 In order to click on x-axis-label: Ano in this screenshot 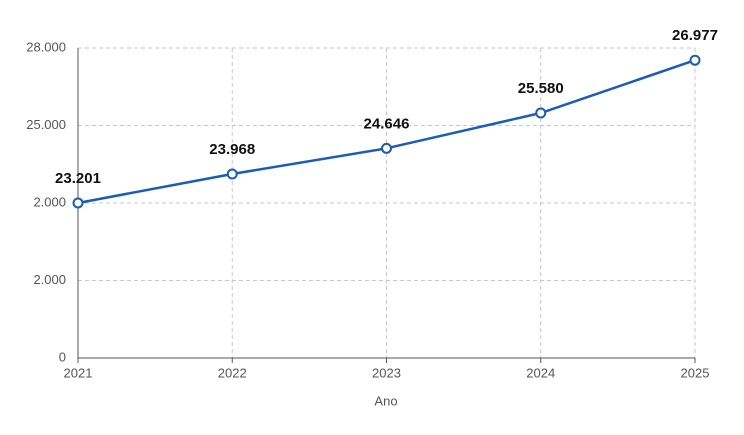, I will do `click(385, 400)`.